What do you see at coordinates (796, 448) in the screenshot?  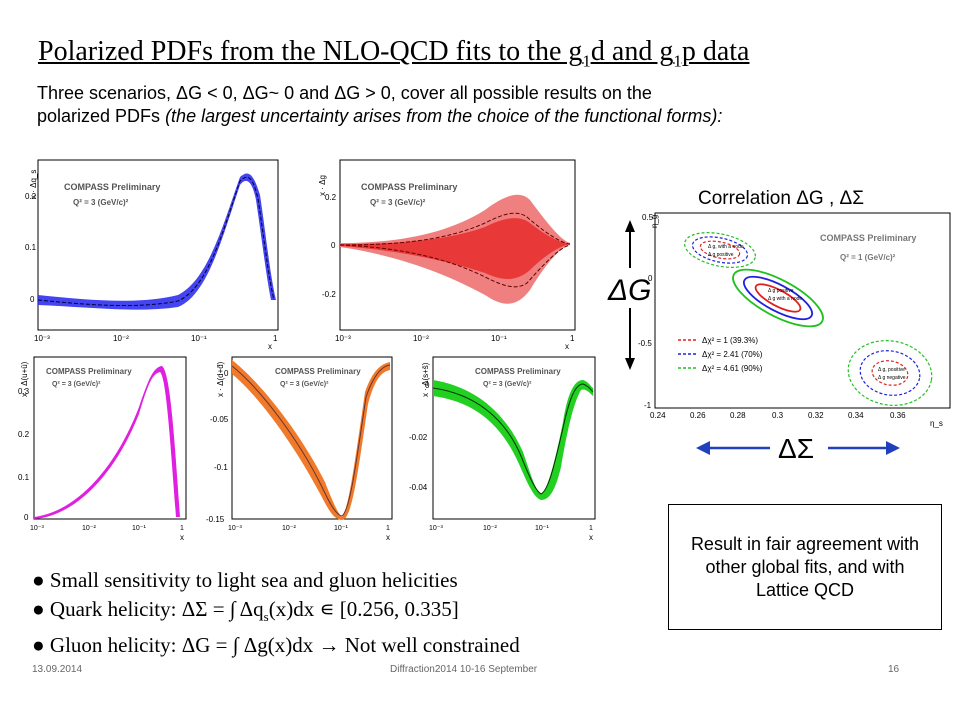 I see `big-delta-sigma: ΔΣ` at bounding box center [796, 448].